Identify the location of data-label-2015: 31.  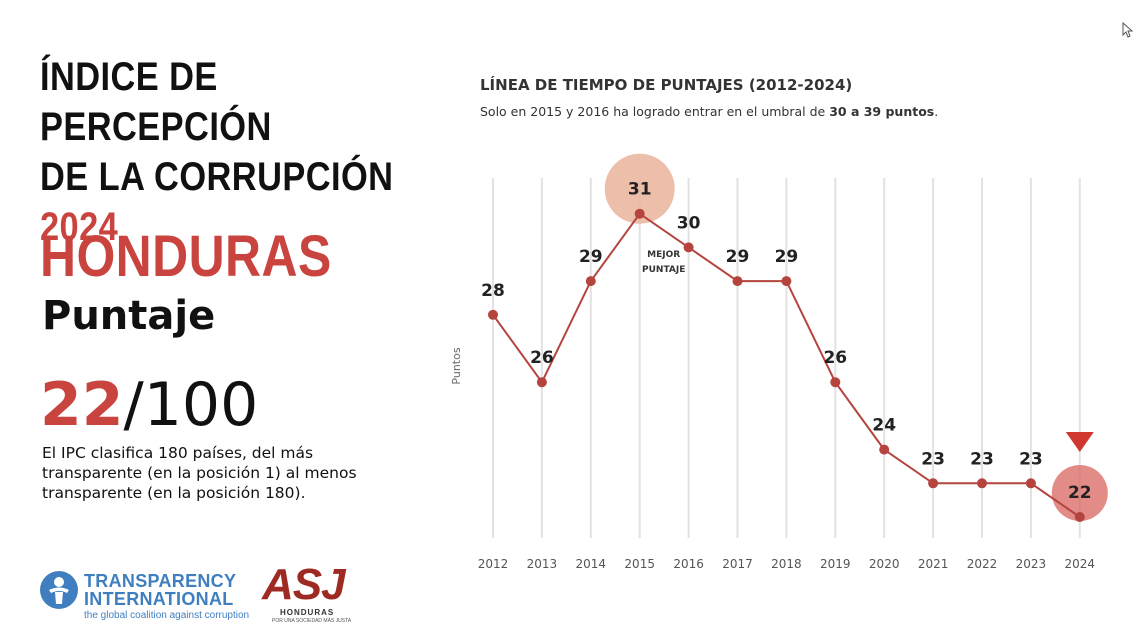
(640, 190).